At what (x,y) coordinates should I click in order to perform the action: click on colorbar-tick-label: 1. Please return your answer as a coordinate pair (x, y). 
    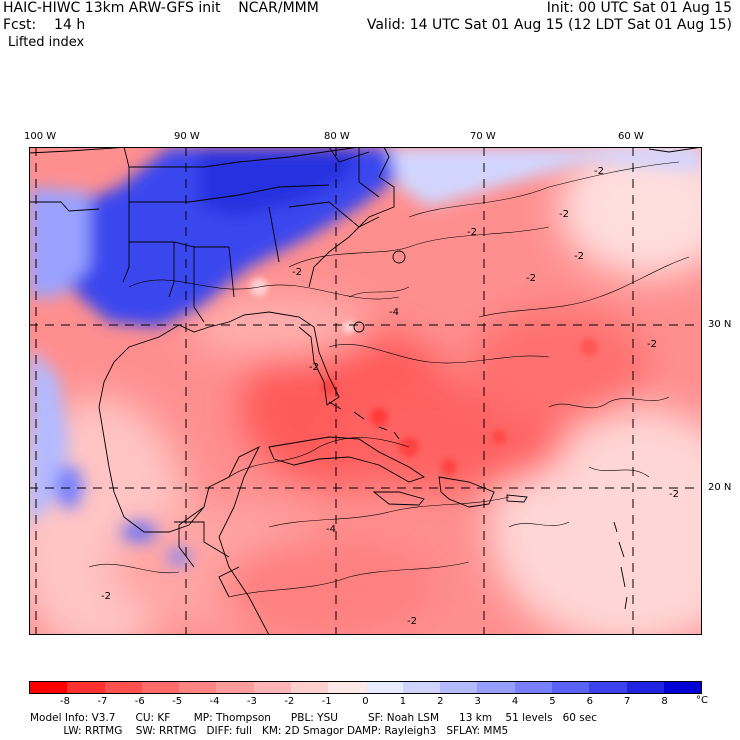
    Looking at the image, I should click on (403, 701).